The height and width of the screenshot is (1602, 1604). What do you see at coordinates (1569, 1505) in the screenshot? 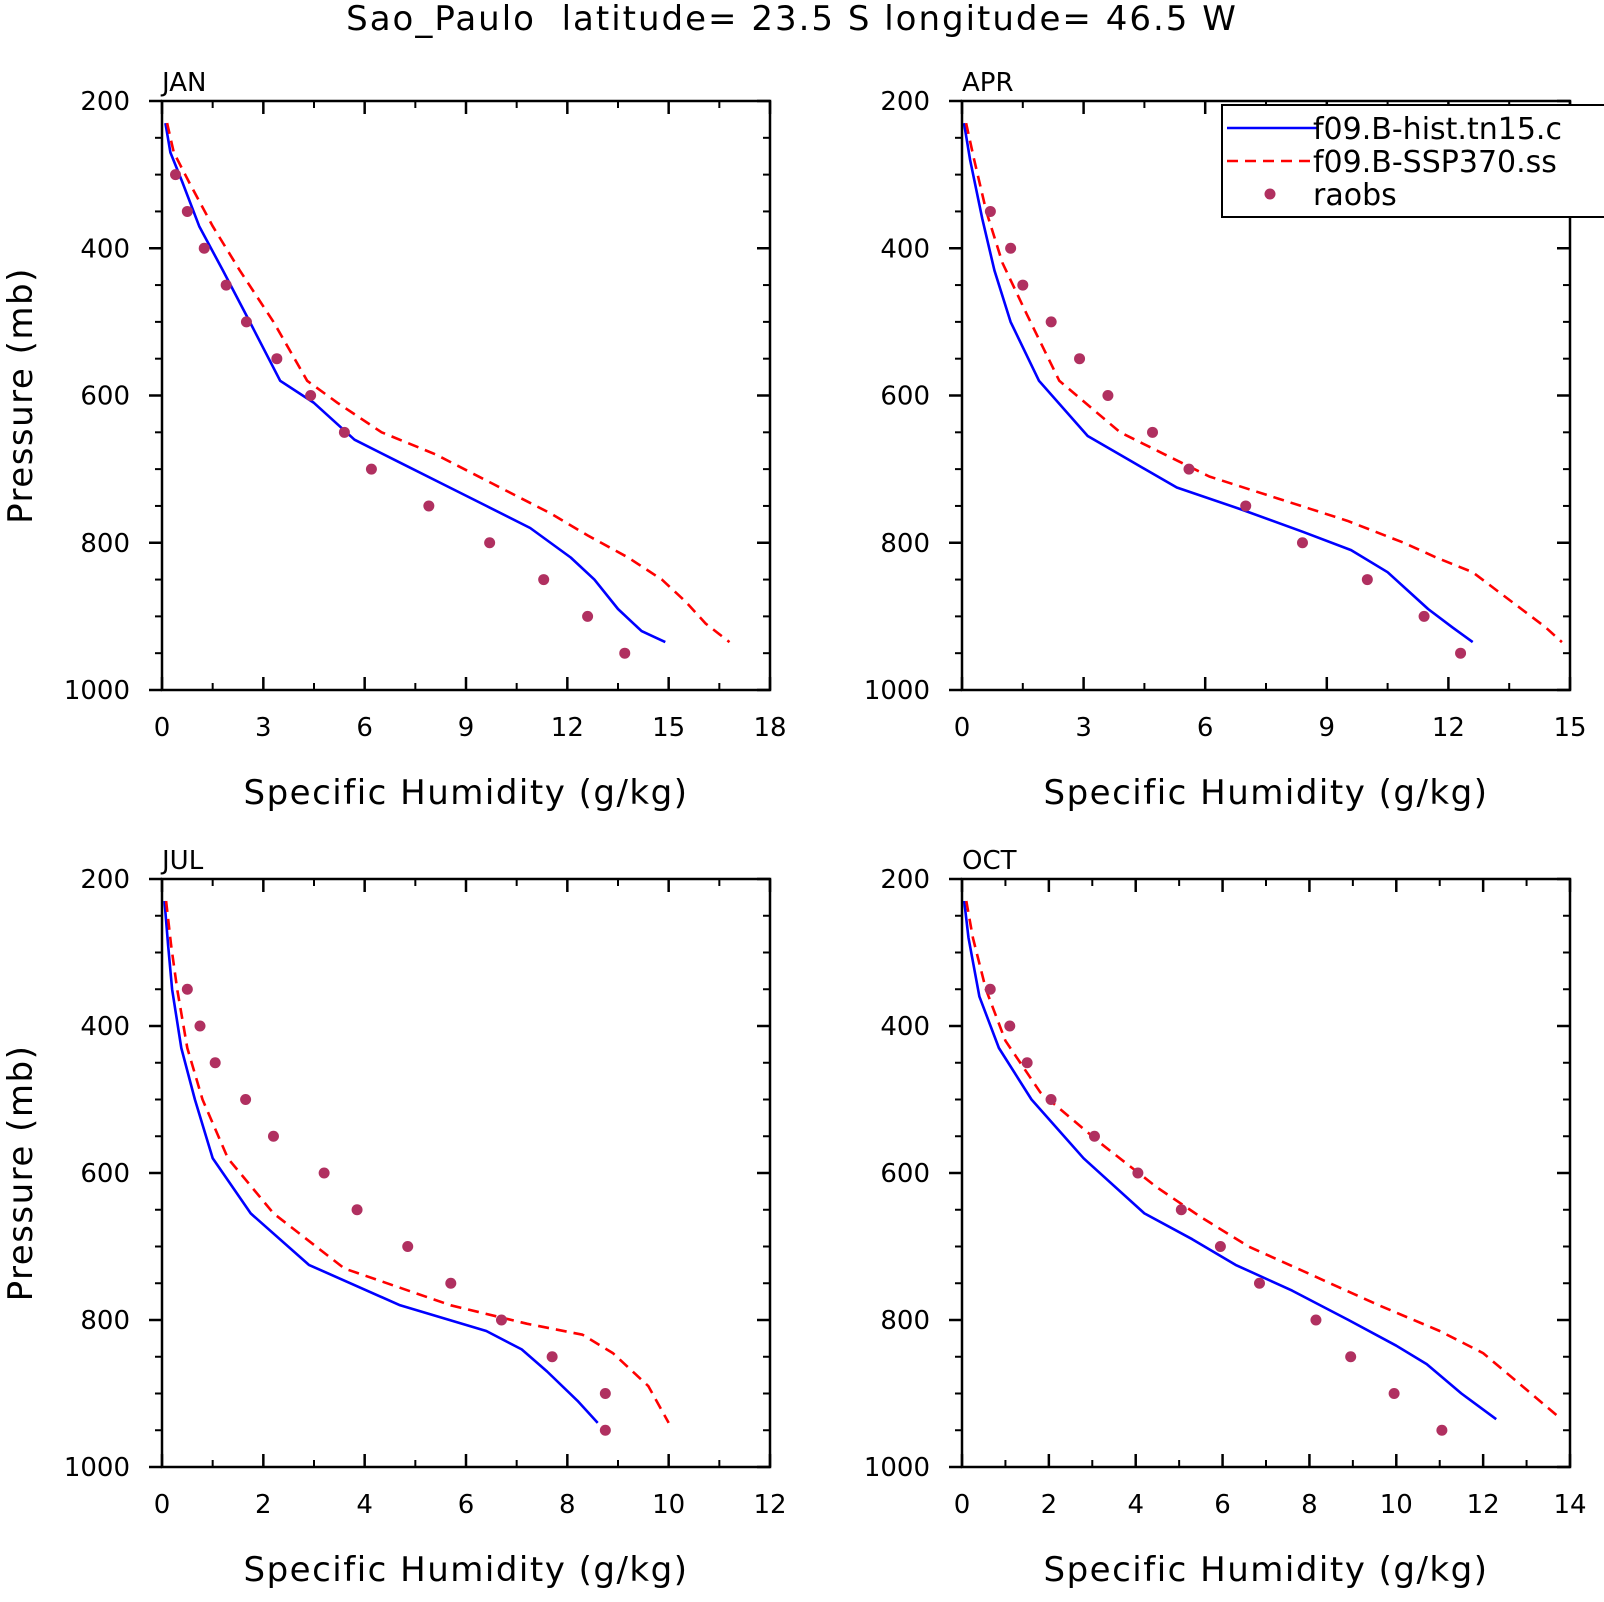
I see `x-tick-label: 14` at bounding box center [1569, 1505].